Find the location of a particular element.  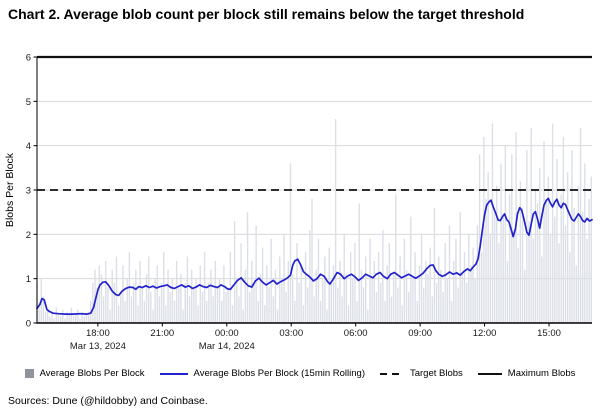

x-tick-label: 21:00 is located at coordinates (162, 333).